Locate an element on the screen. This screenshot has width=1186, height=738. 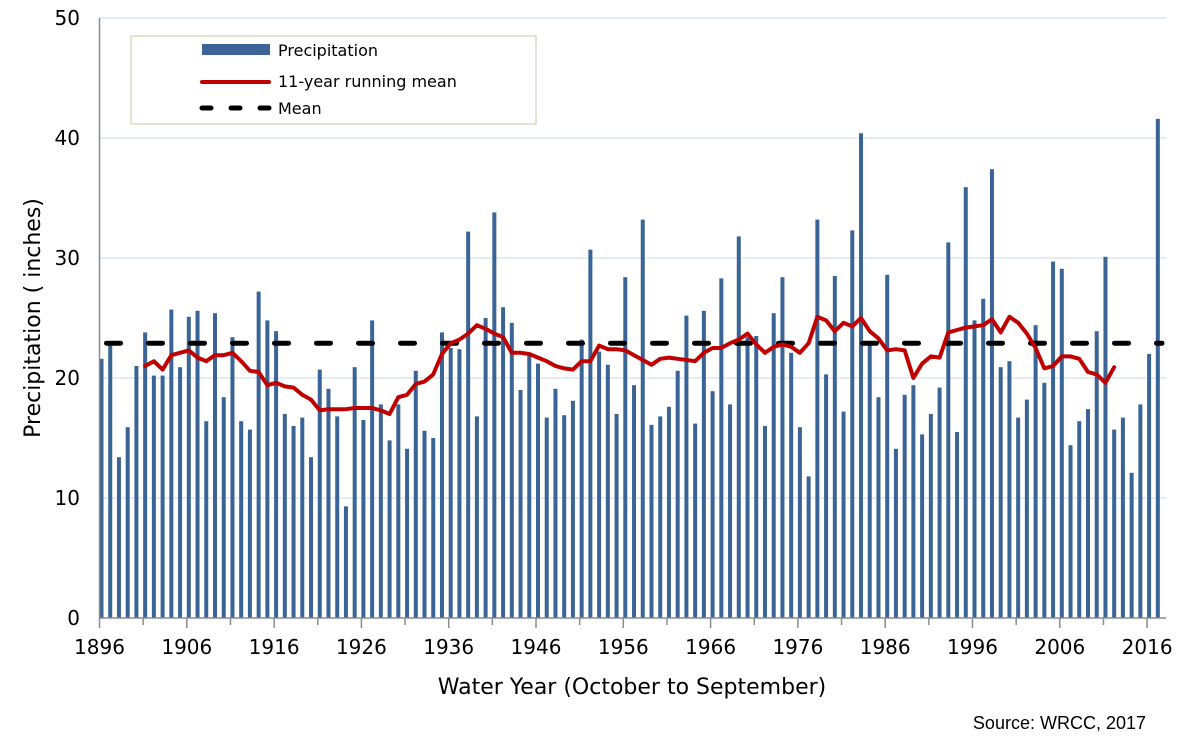
bar-1949 is located at coordinates (564, 516).